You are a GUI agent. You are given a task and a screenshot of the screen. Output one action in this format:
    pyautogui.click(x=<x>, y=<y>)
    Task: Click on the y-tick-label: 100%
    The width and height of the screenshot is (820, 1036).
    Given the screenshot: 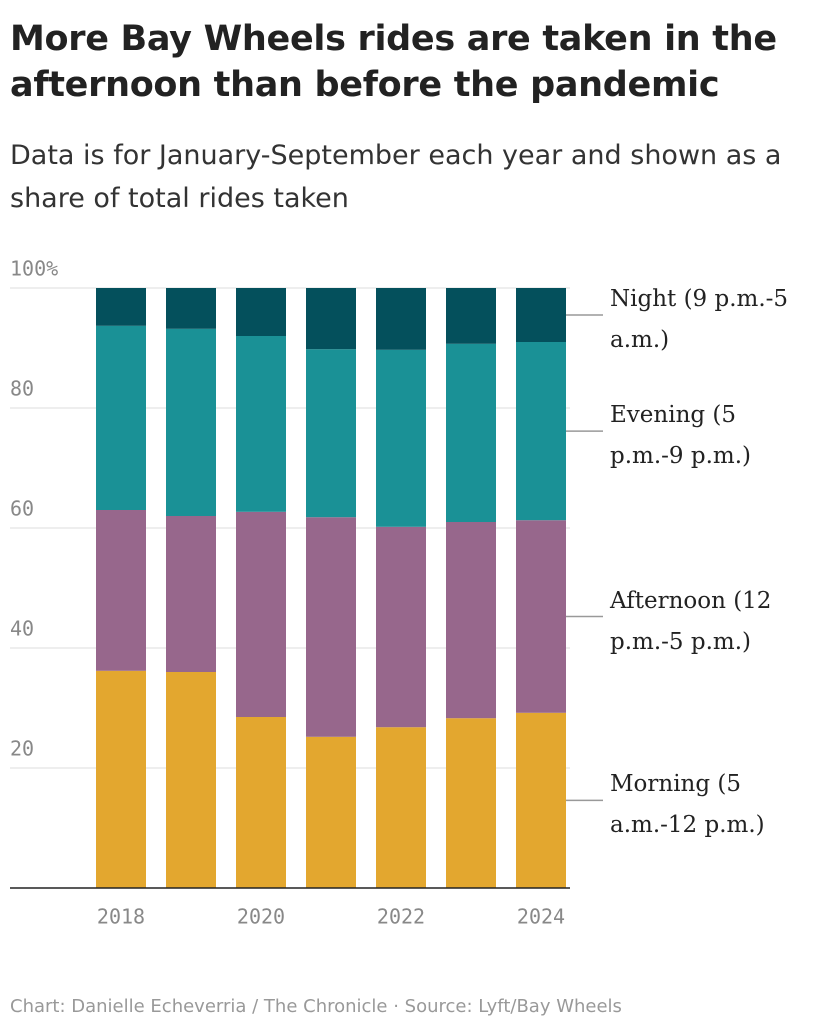 What is the action you would take?
    pyautogui.click(x=34, y=269)
    